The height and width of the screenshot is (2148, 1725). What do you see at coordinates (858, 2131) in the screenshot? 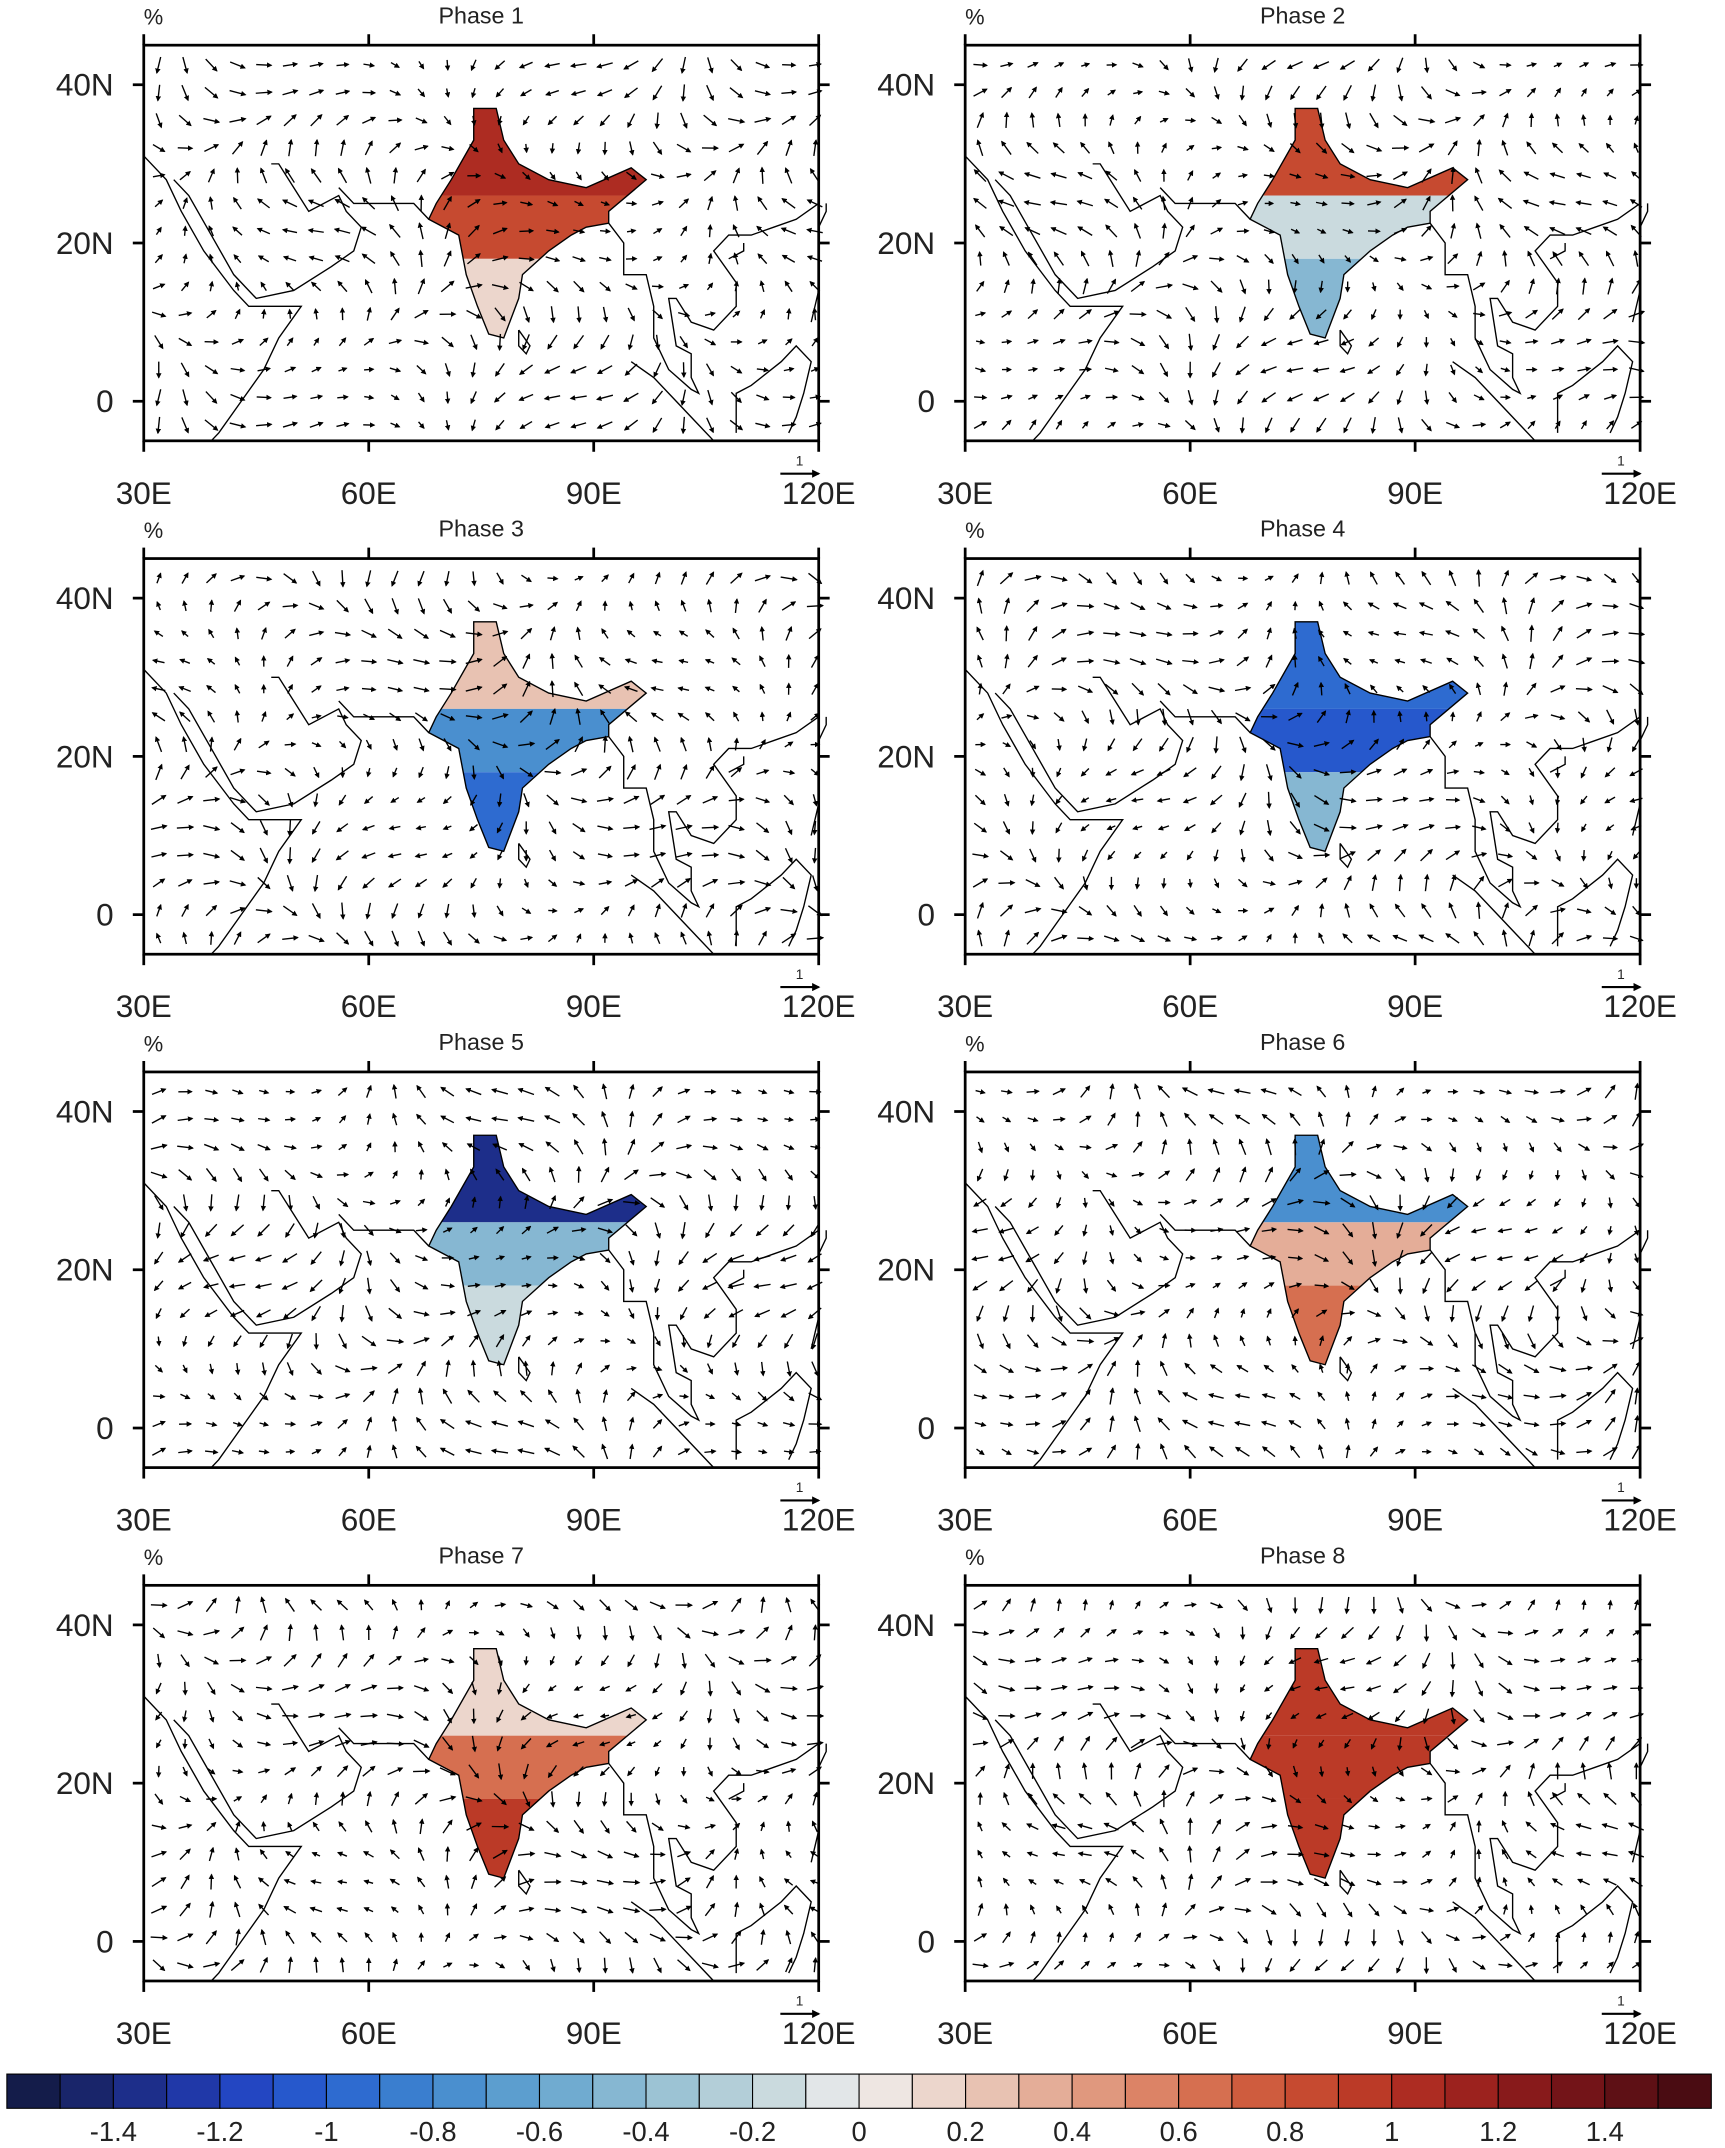
I see `colorbar-label: 0` at bounding box center [858, 2131].